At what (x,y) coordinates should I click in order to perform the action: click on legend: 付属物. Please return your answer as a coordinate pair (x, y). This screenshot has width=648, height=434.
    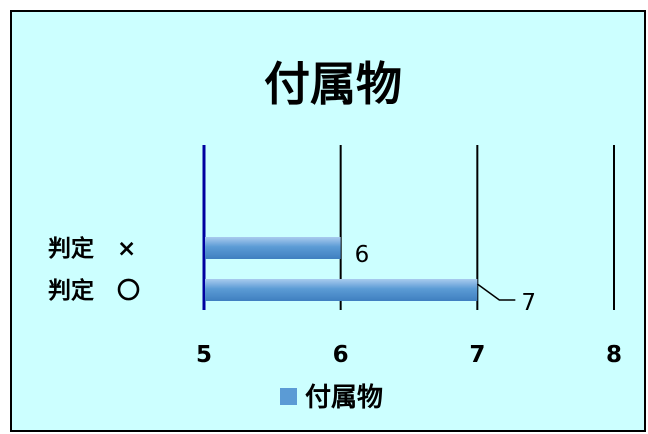
    Looking at the image, I should click on (331, 398).